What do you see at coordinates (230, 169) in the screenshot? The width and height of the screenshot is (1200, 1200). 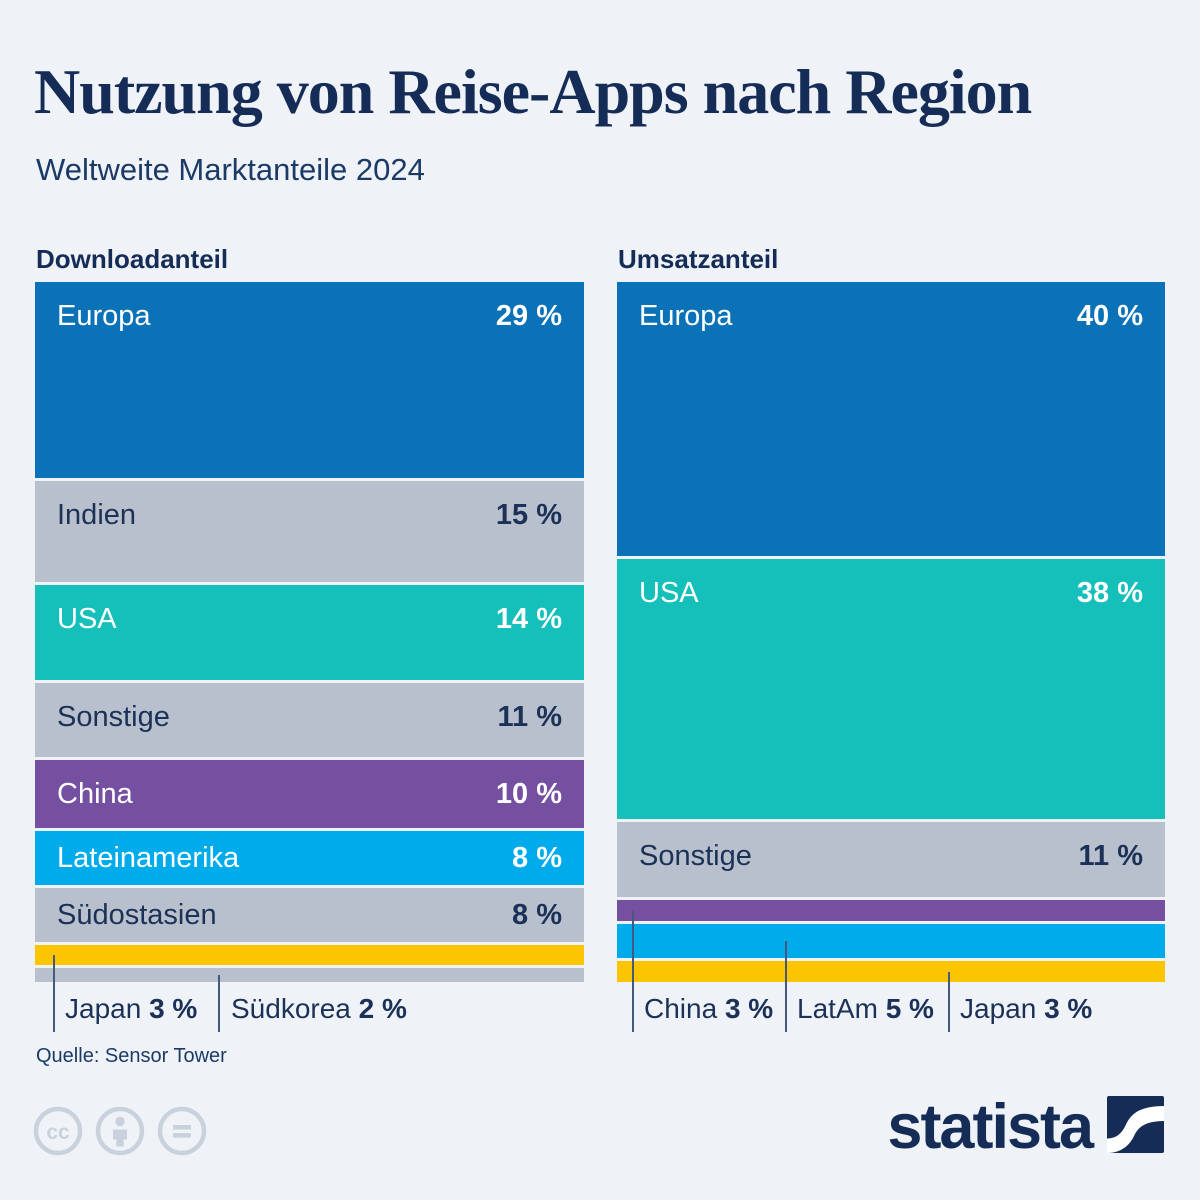 I see `page-subtitle: Weltweite Marktanteile 2024` at bounding box center [230, 169].